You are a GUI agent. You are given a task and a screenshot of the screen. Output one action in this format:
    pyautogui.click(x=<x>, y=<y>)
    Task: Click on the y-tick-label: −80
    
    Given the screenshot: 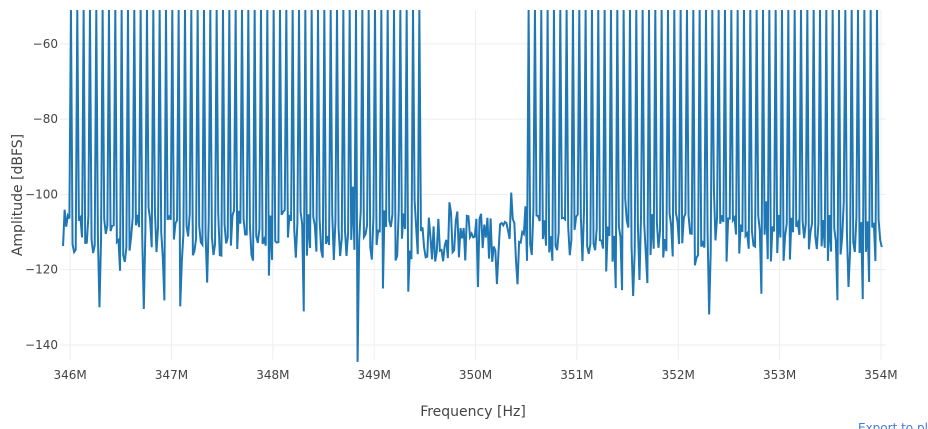 What is the action you would take?
    pyautogui.click(x=45, y=119)
    